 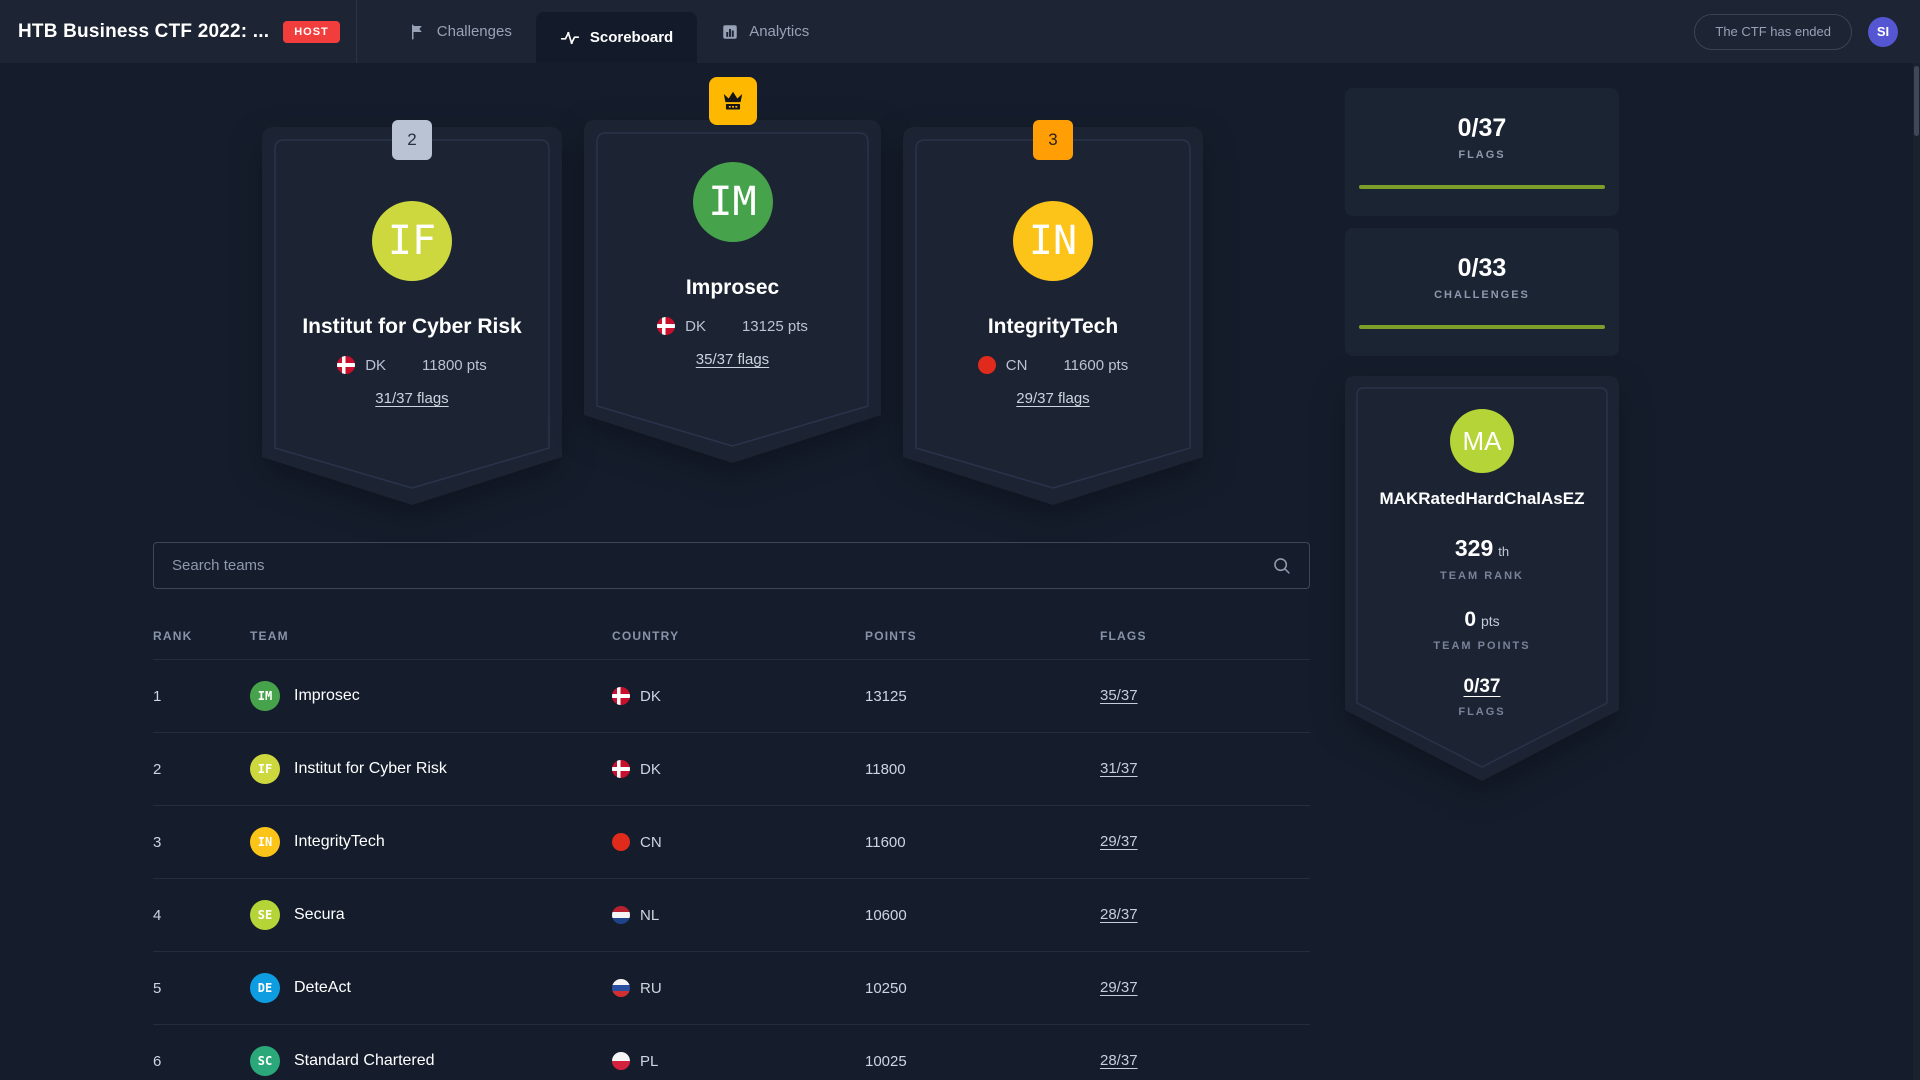 I want to click on scrollbar-thumb, so click(x=1916, y=101).